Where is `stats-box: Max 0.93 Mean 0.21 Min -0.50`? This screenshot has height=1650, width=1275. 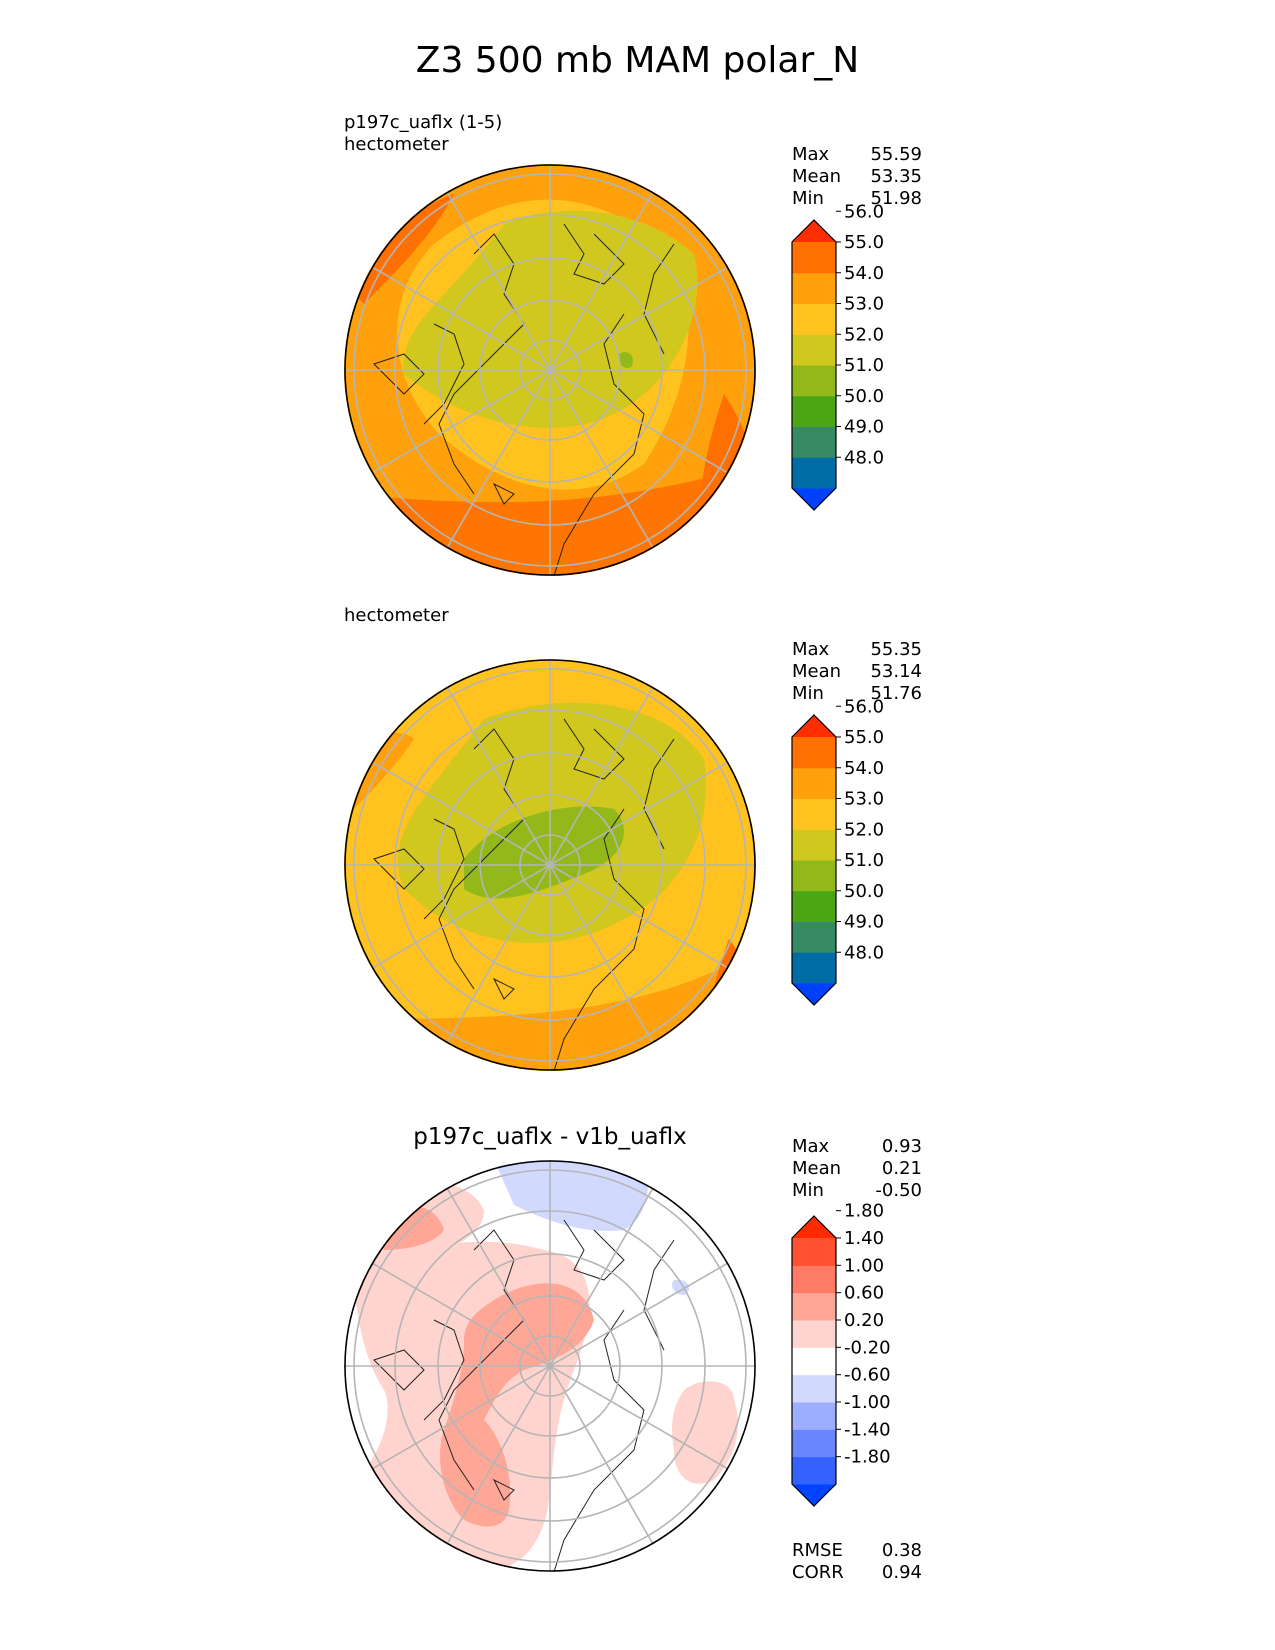 stats-box: Max 0.93 Mean 0.21 Min -0.50 is located at coordinates (857, 1169).